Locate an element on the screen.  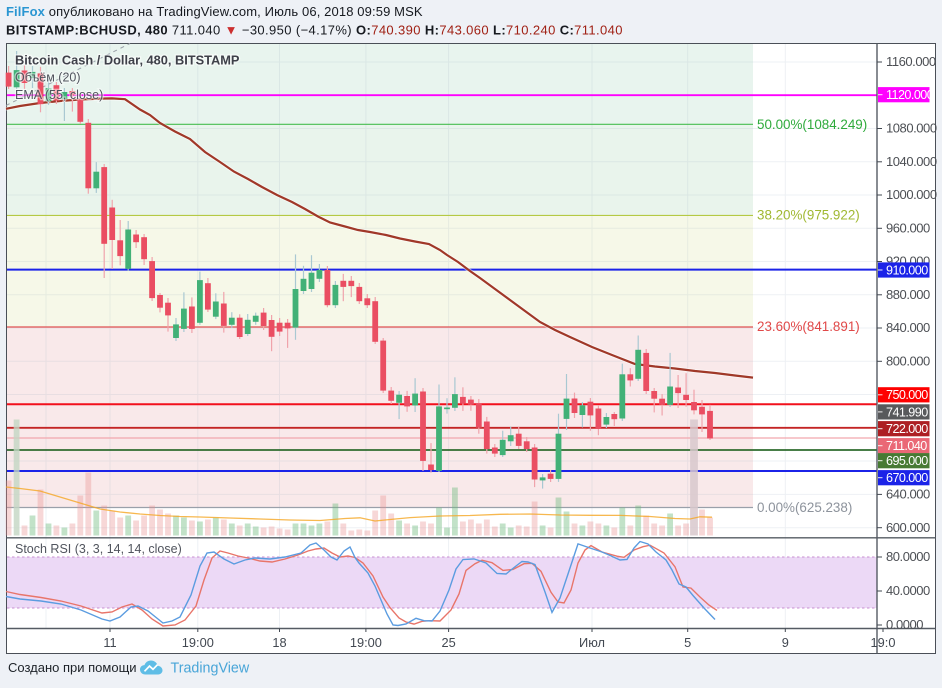
svg-text: 695.000 is located at coordinates (907, 461).